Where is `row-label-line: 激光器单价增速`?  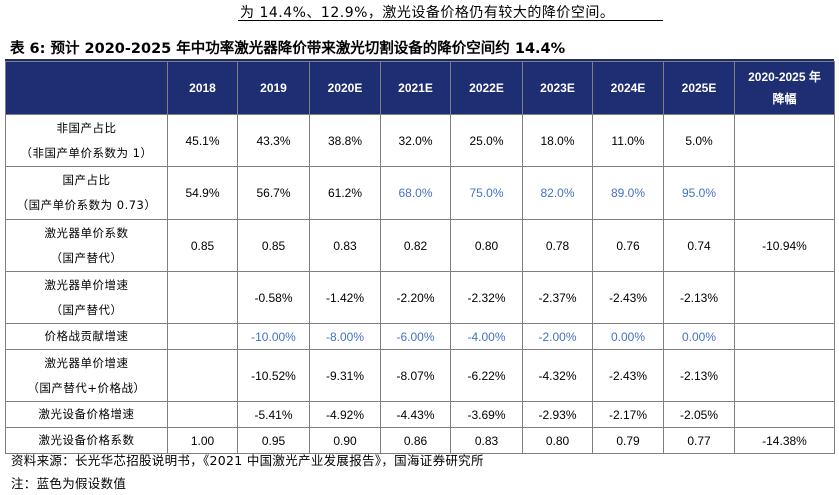 row-label-line: 激光器单价增速 is located at coordinates (86, 362).